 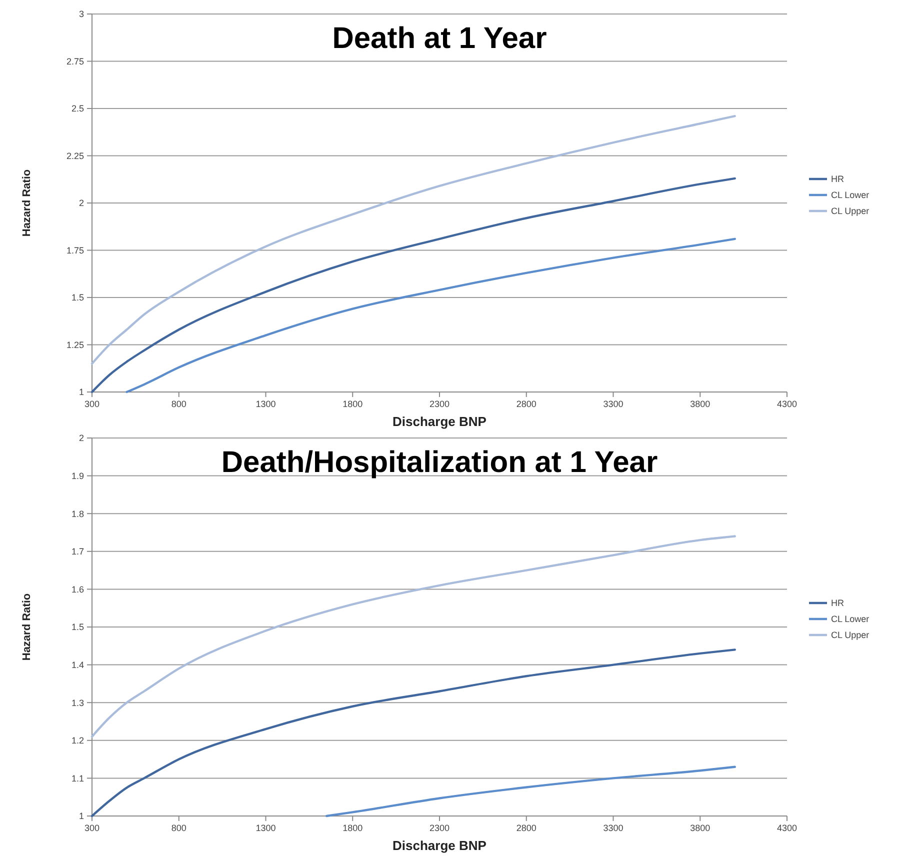 What do you see at coordinates (81, 14) in the screenshot?
I see `y-tick-label: 3` at bounding box center [81, 14].